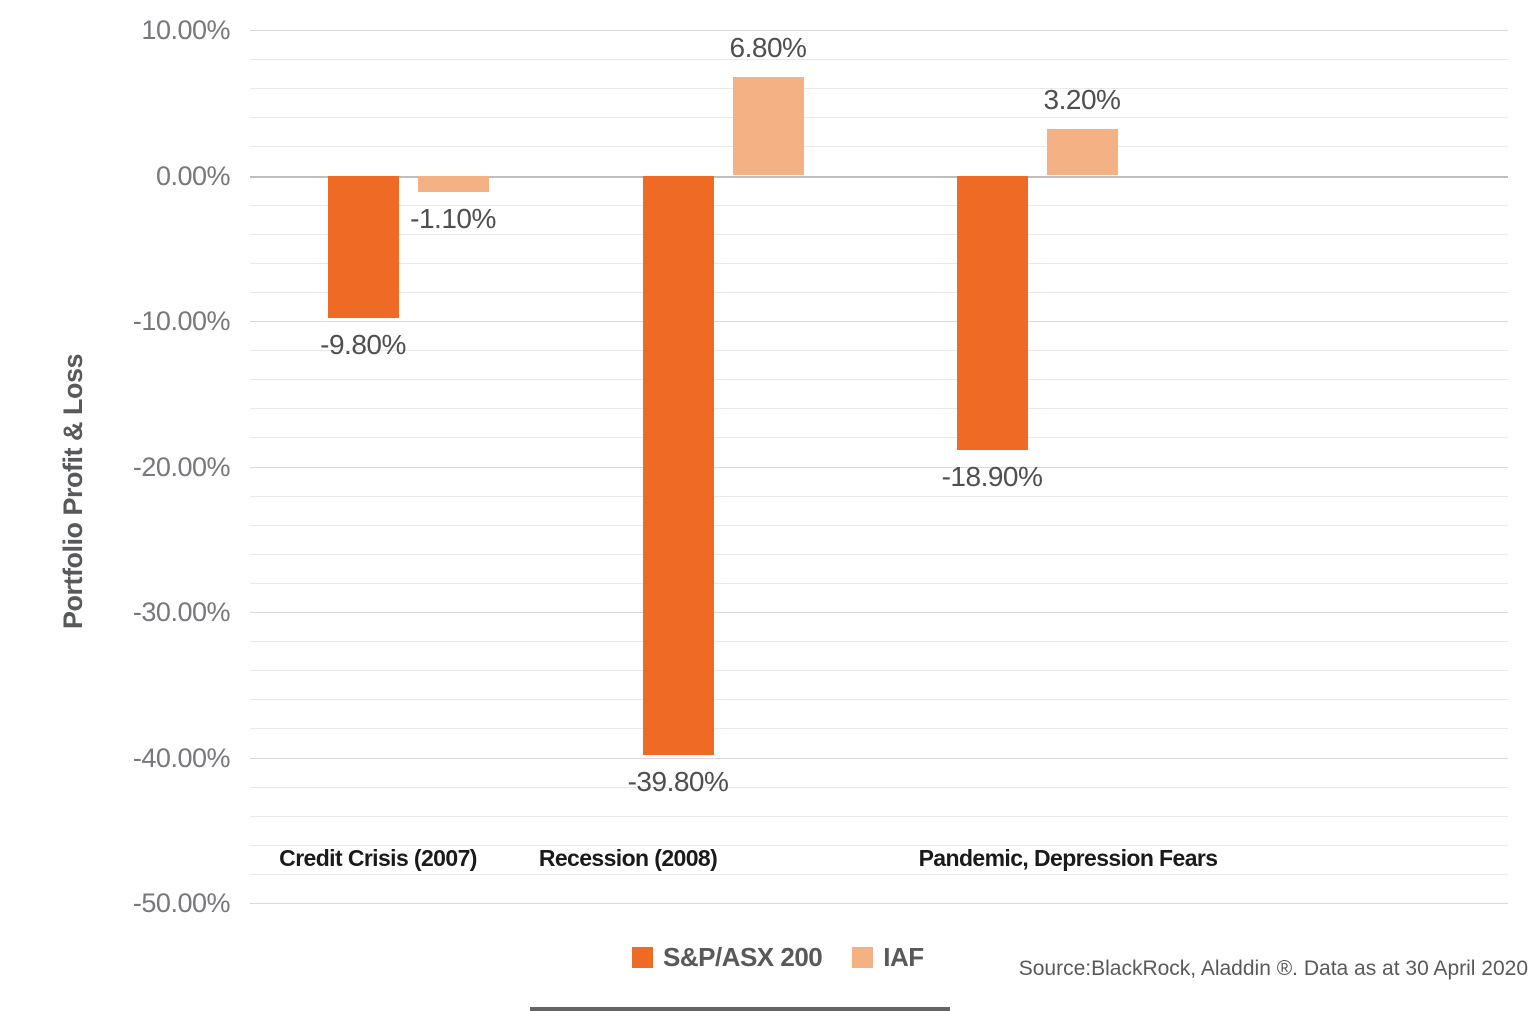 The width and height of the screenshot is (1536, 1011). What do you see at coordinates (863, 957) in the screenshot?
I see `legend-swatch-iaf` at bounding box center [863, 957].